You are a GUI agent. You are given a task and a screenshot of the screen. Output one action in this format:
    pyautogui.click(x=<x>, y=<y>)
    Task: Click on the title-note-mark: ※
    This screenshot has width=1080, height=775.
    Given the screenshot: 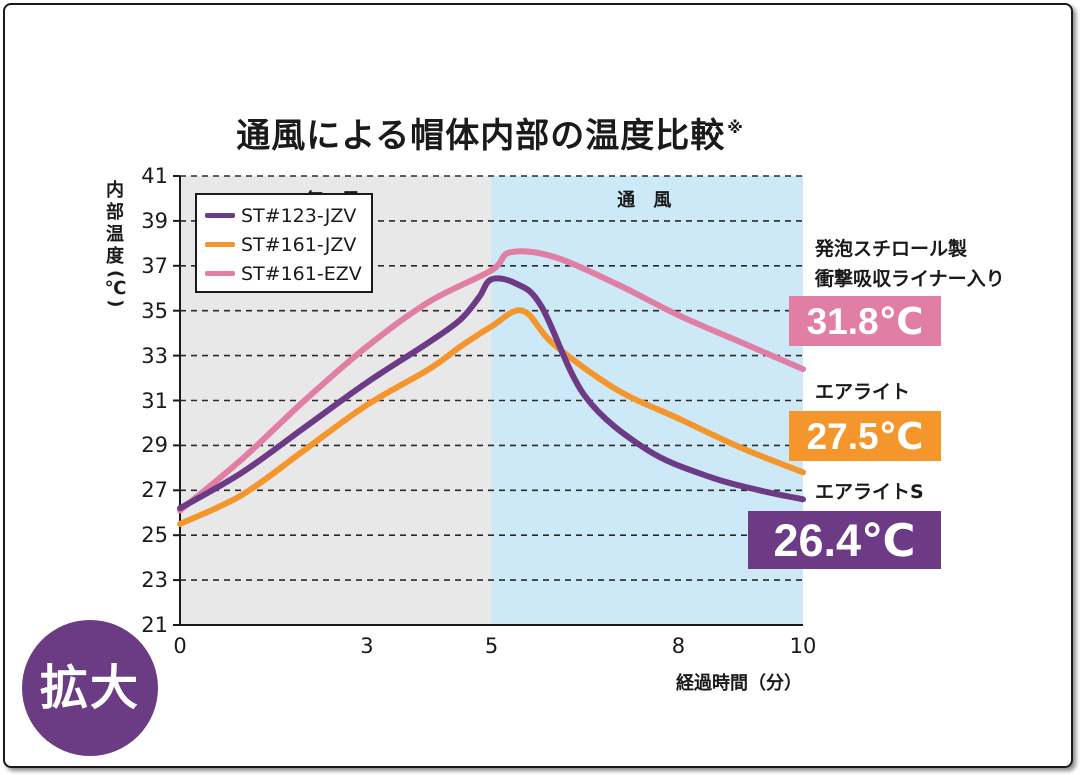 What is the action you would take?
    pyautogui.click(x=735, y=127)
    